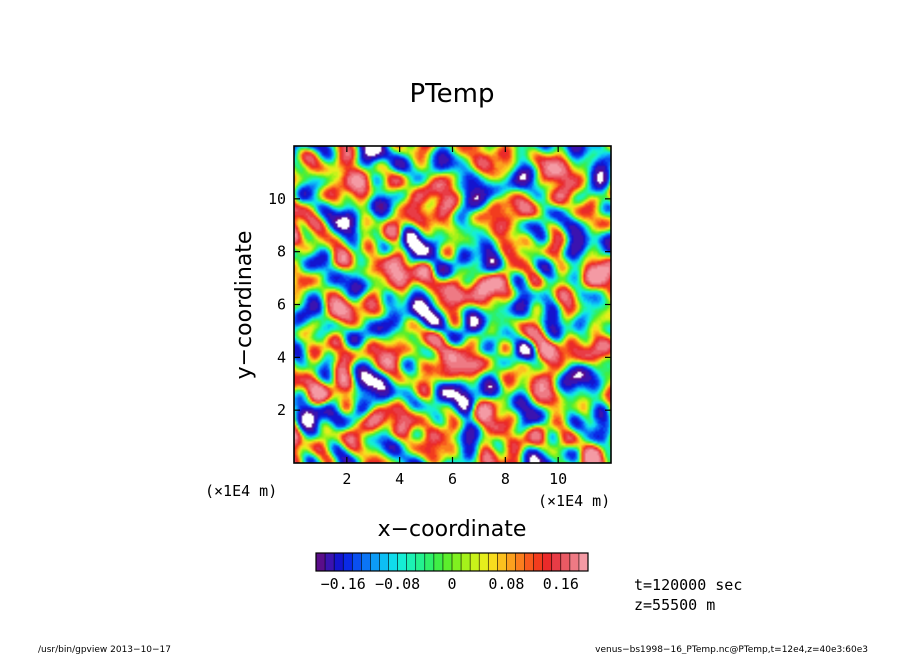 The image size is (904, 654). Describe the element at coordinates (399, 479) in the screenshot. I see `x-tick-label: 4` at that location.